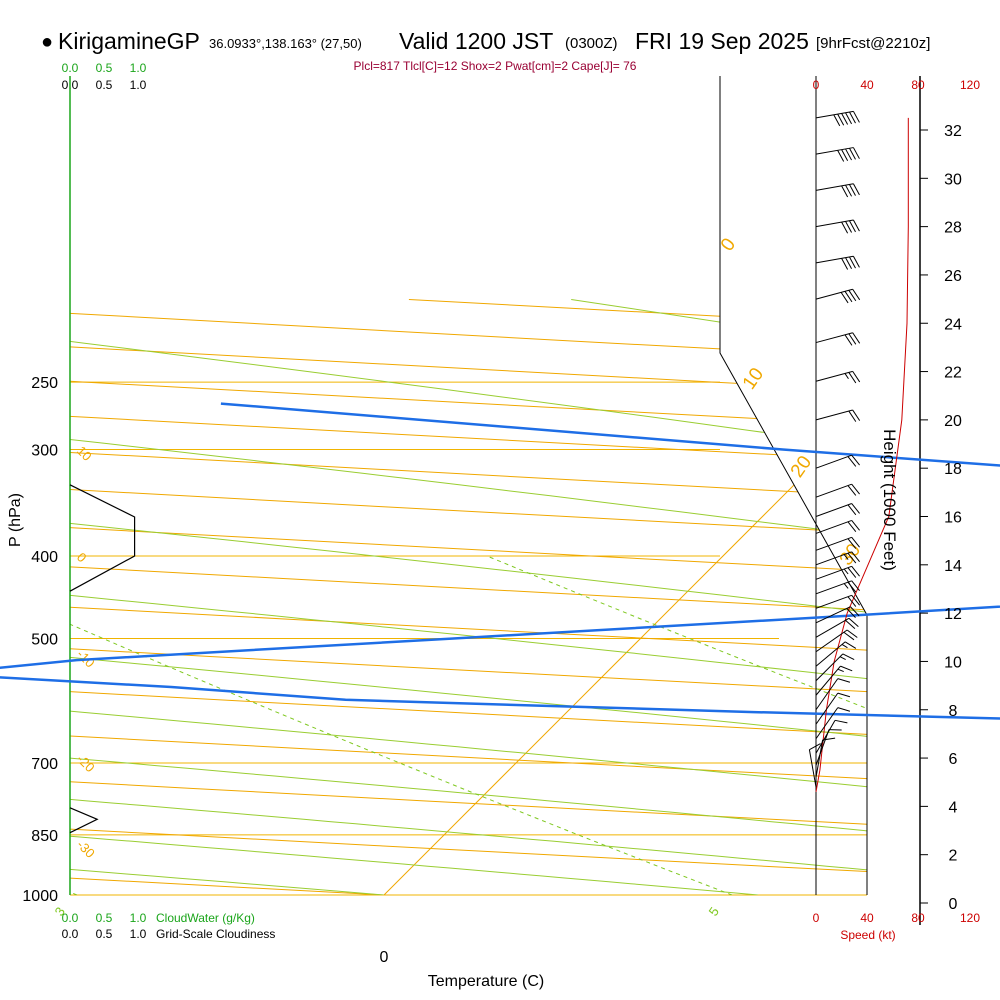 This screenshot has height=1000, width=1000. Describe the element at coordinates (104, 918) in the screenshot. I see `cloudwater-tick: 0.5` at that location.